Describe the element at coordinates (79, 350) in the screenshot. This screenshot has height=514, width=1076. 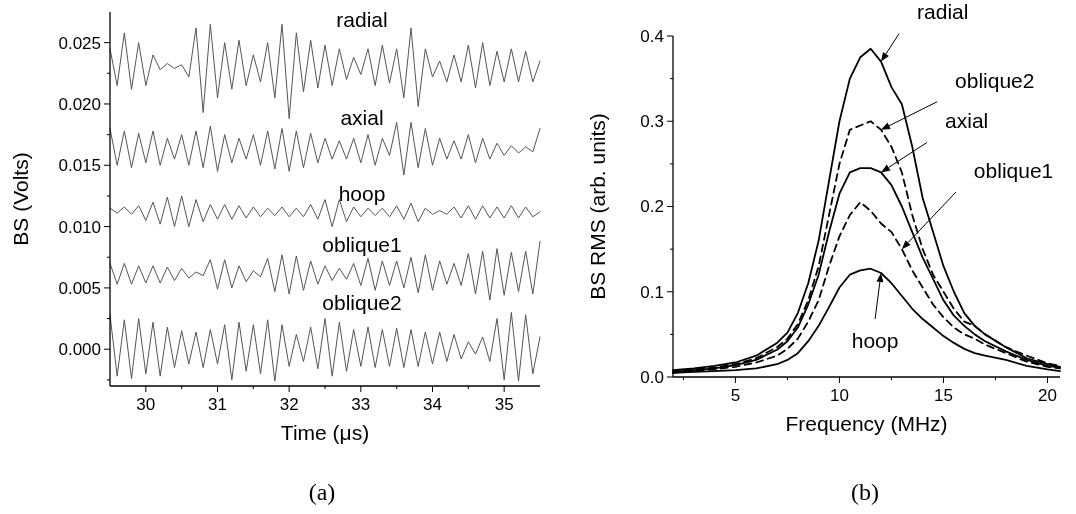
I see `y-tick-label: 0.000` at that location.